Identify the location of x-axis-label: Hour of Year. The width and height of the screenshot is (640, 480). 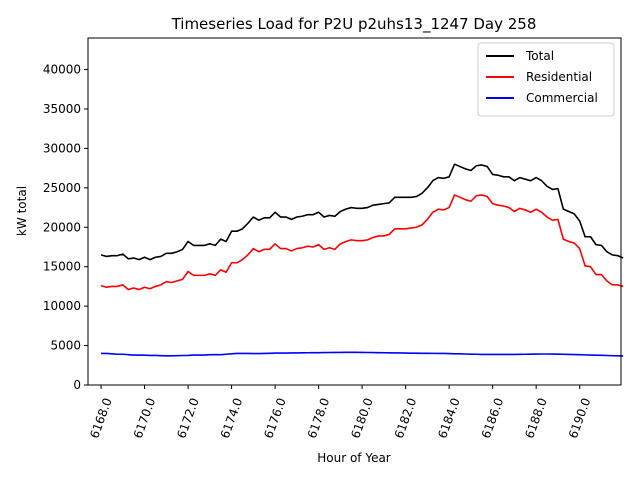
(354, 458).